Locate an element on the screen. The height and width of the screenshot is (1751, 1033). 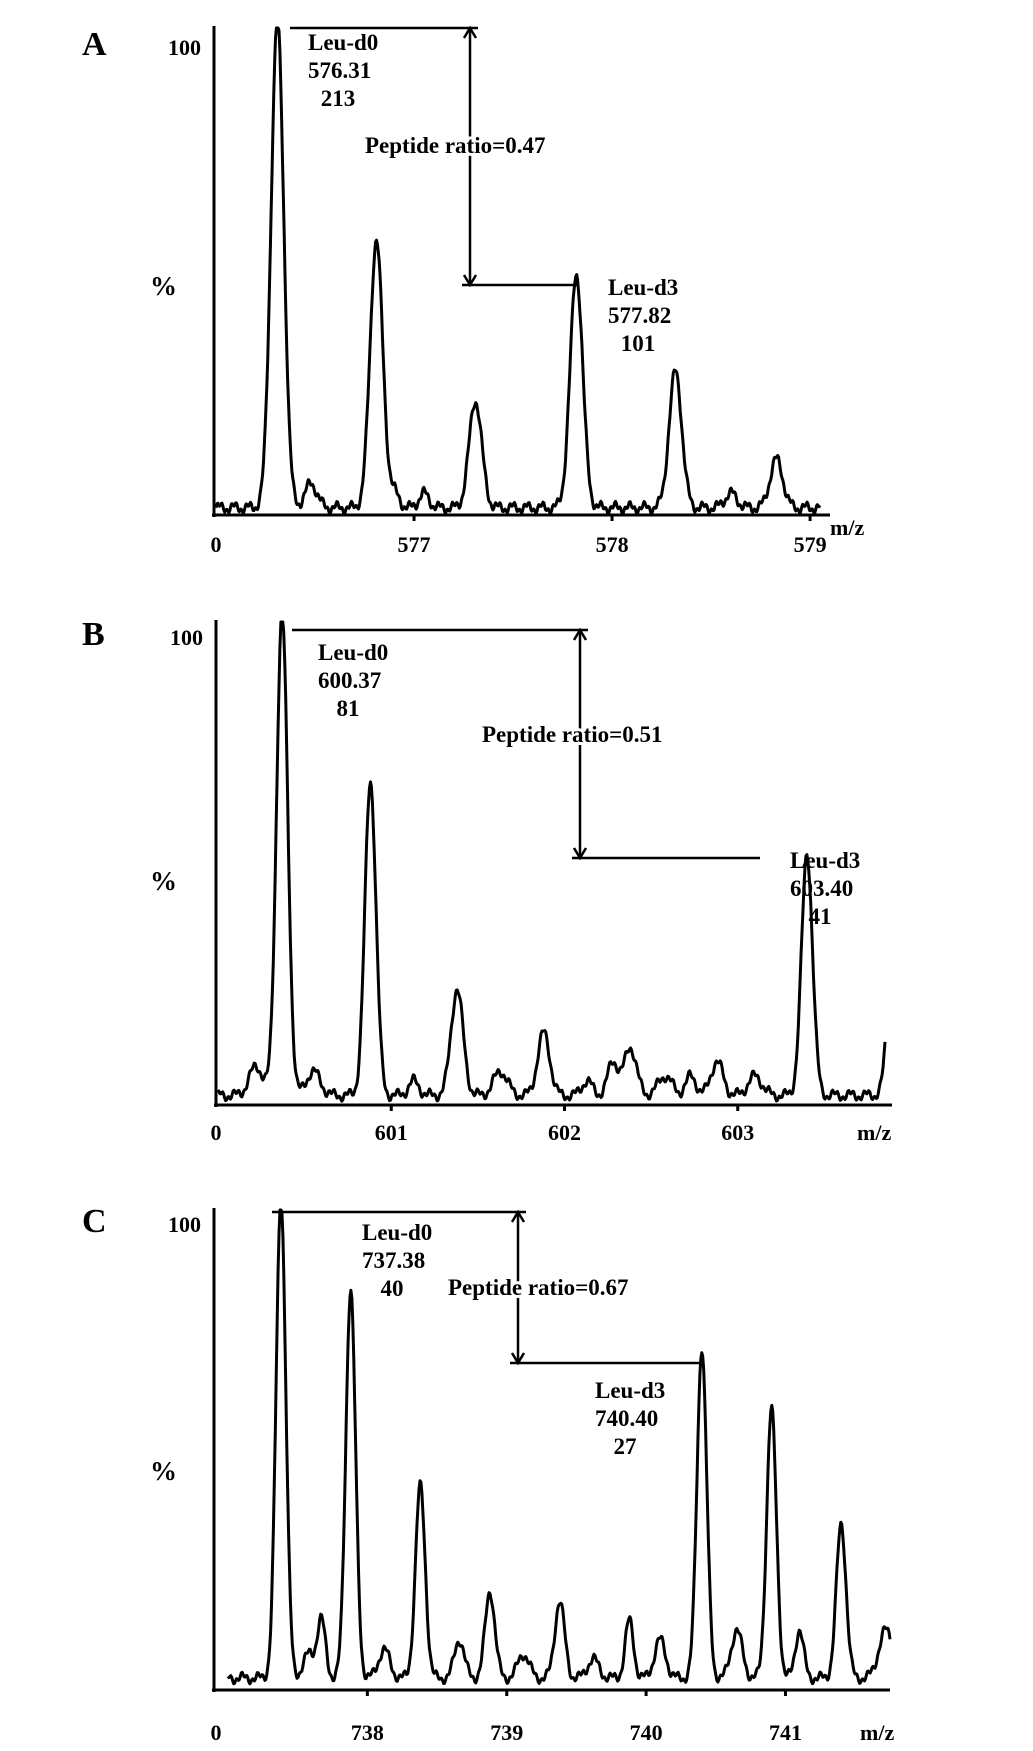
leu-d0-mz: 576.31 is located at coordinates (339, 70).